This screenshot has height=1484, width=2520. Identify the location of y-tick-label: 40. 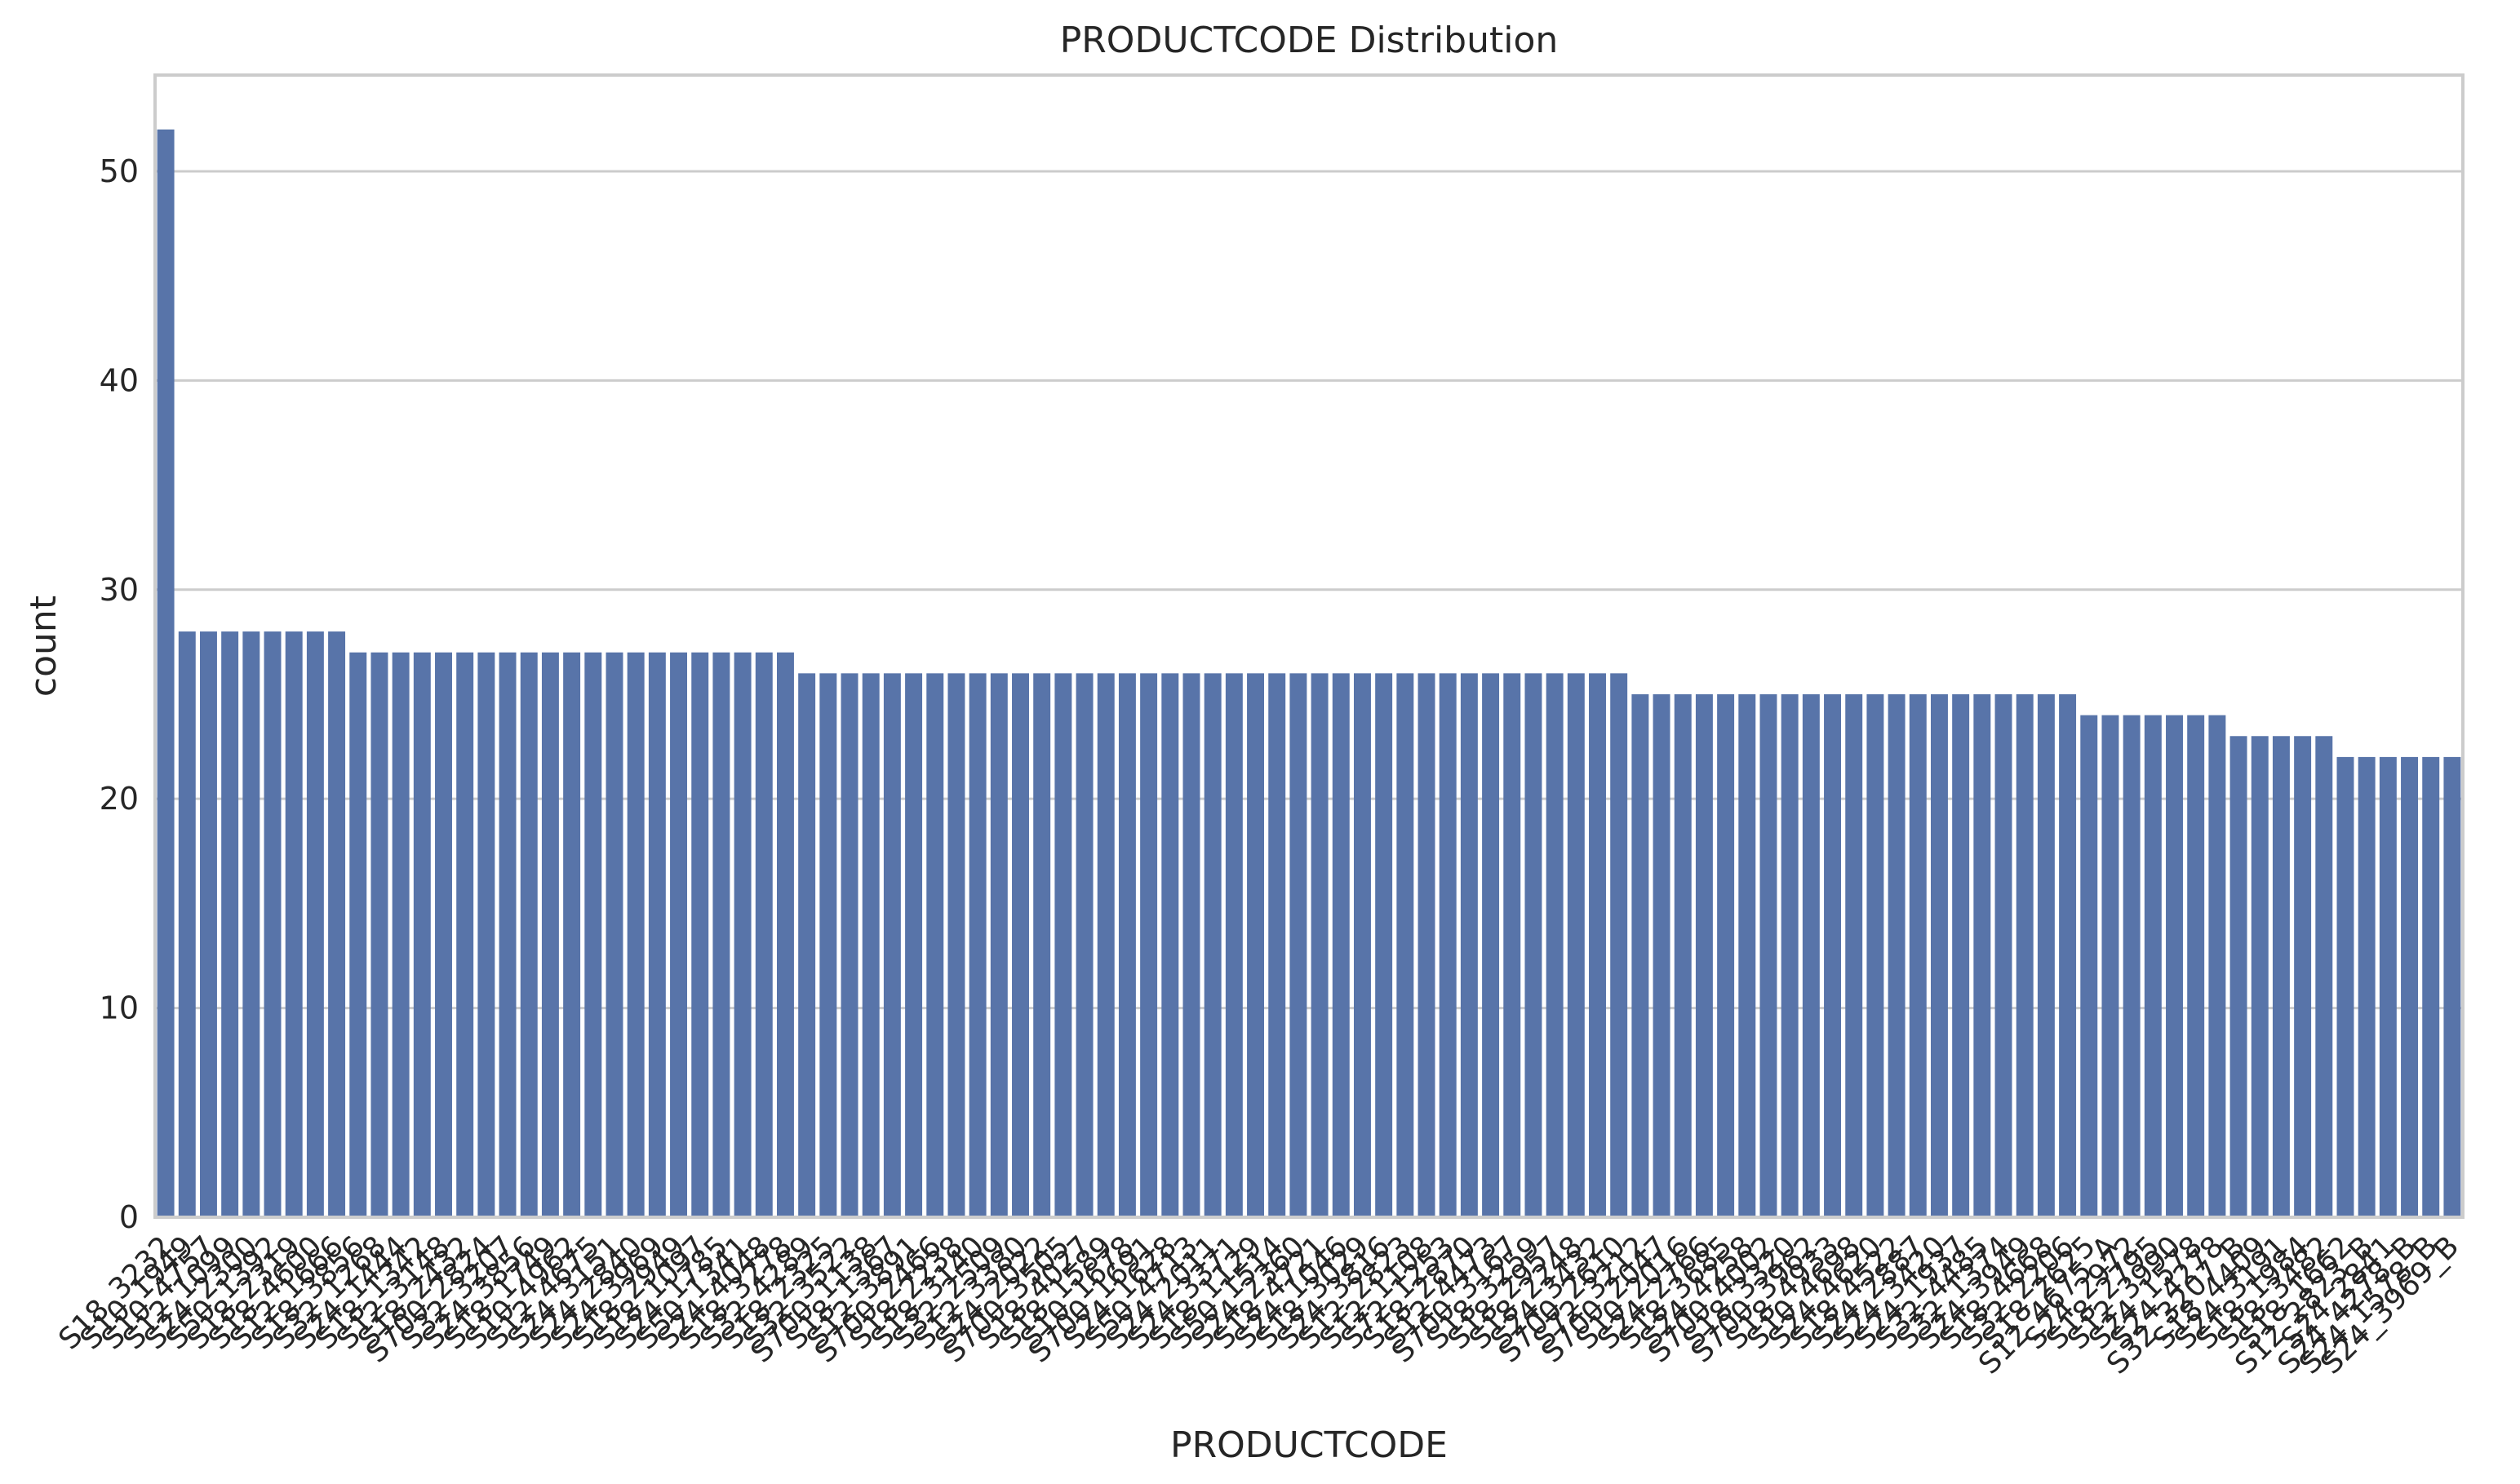
(120, 380).